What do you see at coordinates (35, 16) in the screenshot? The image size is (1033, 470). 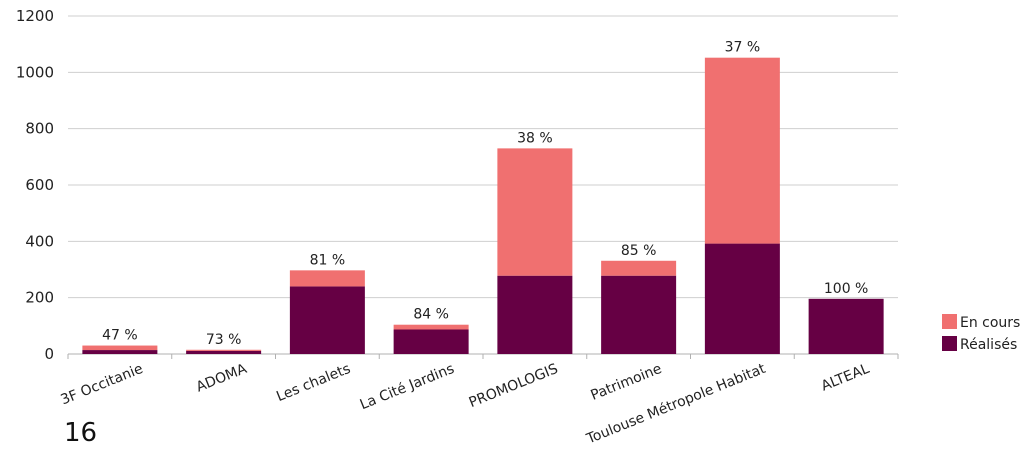 I see `y-tick-label-1200: 1200` at bounding box center [35, 16].